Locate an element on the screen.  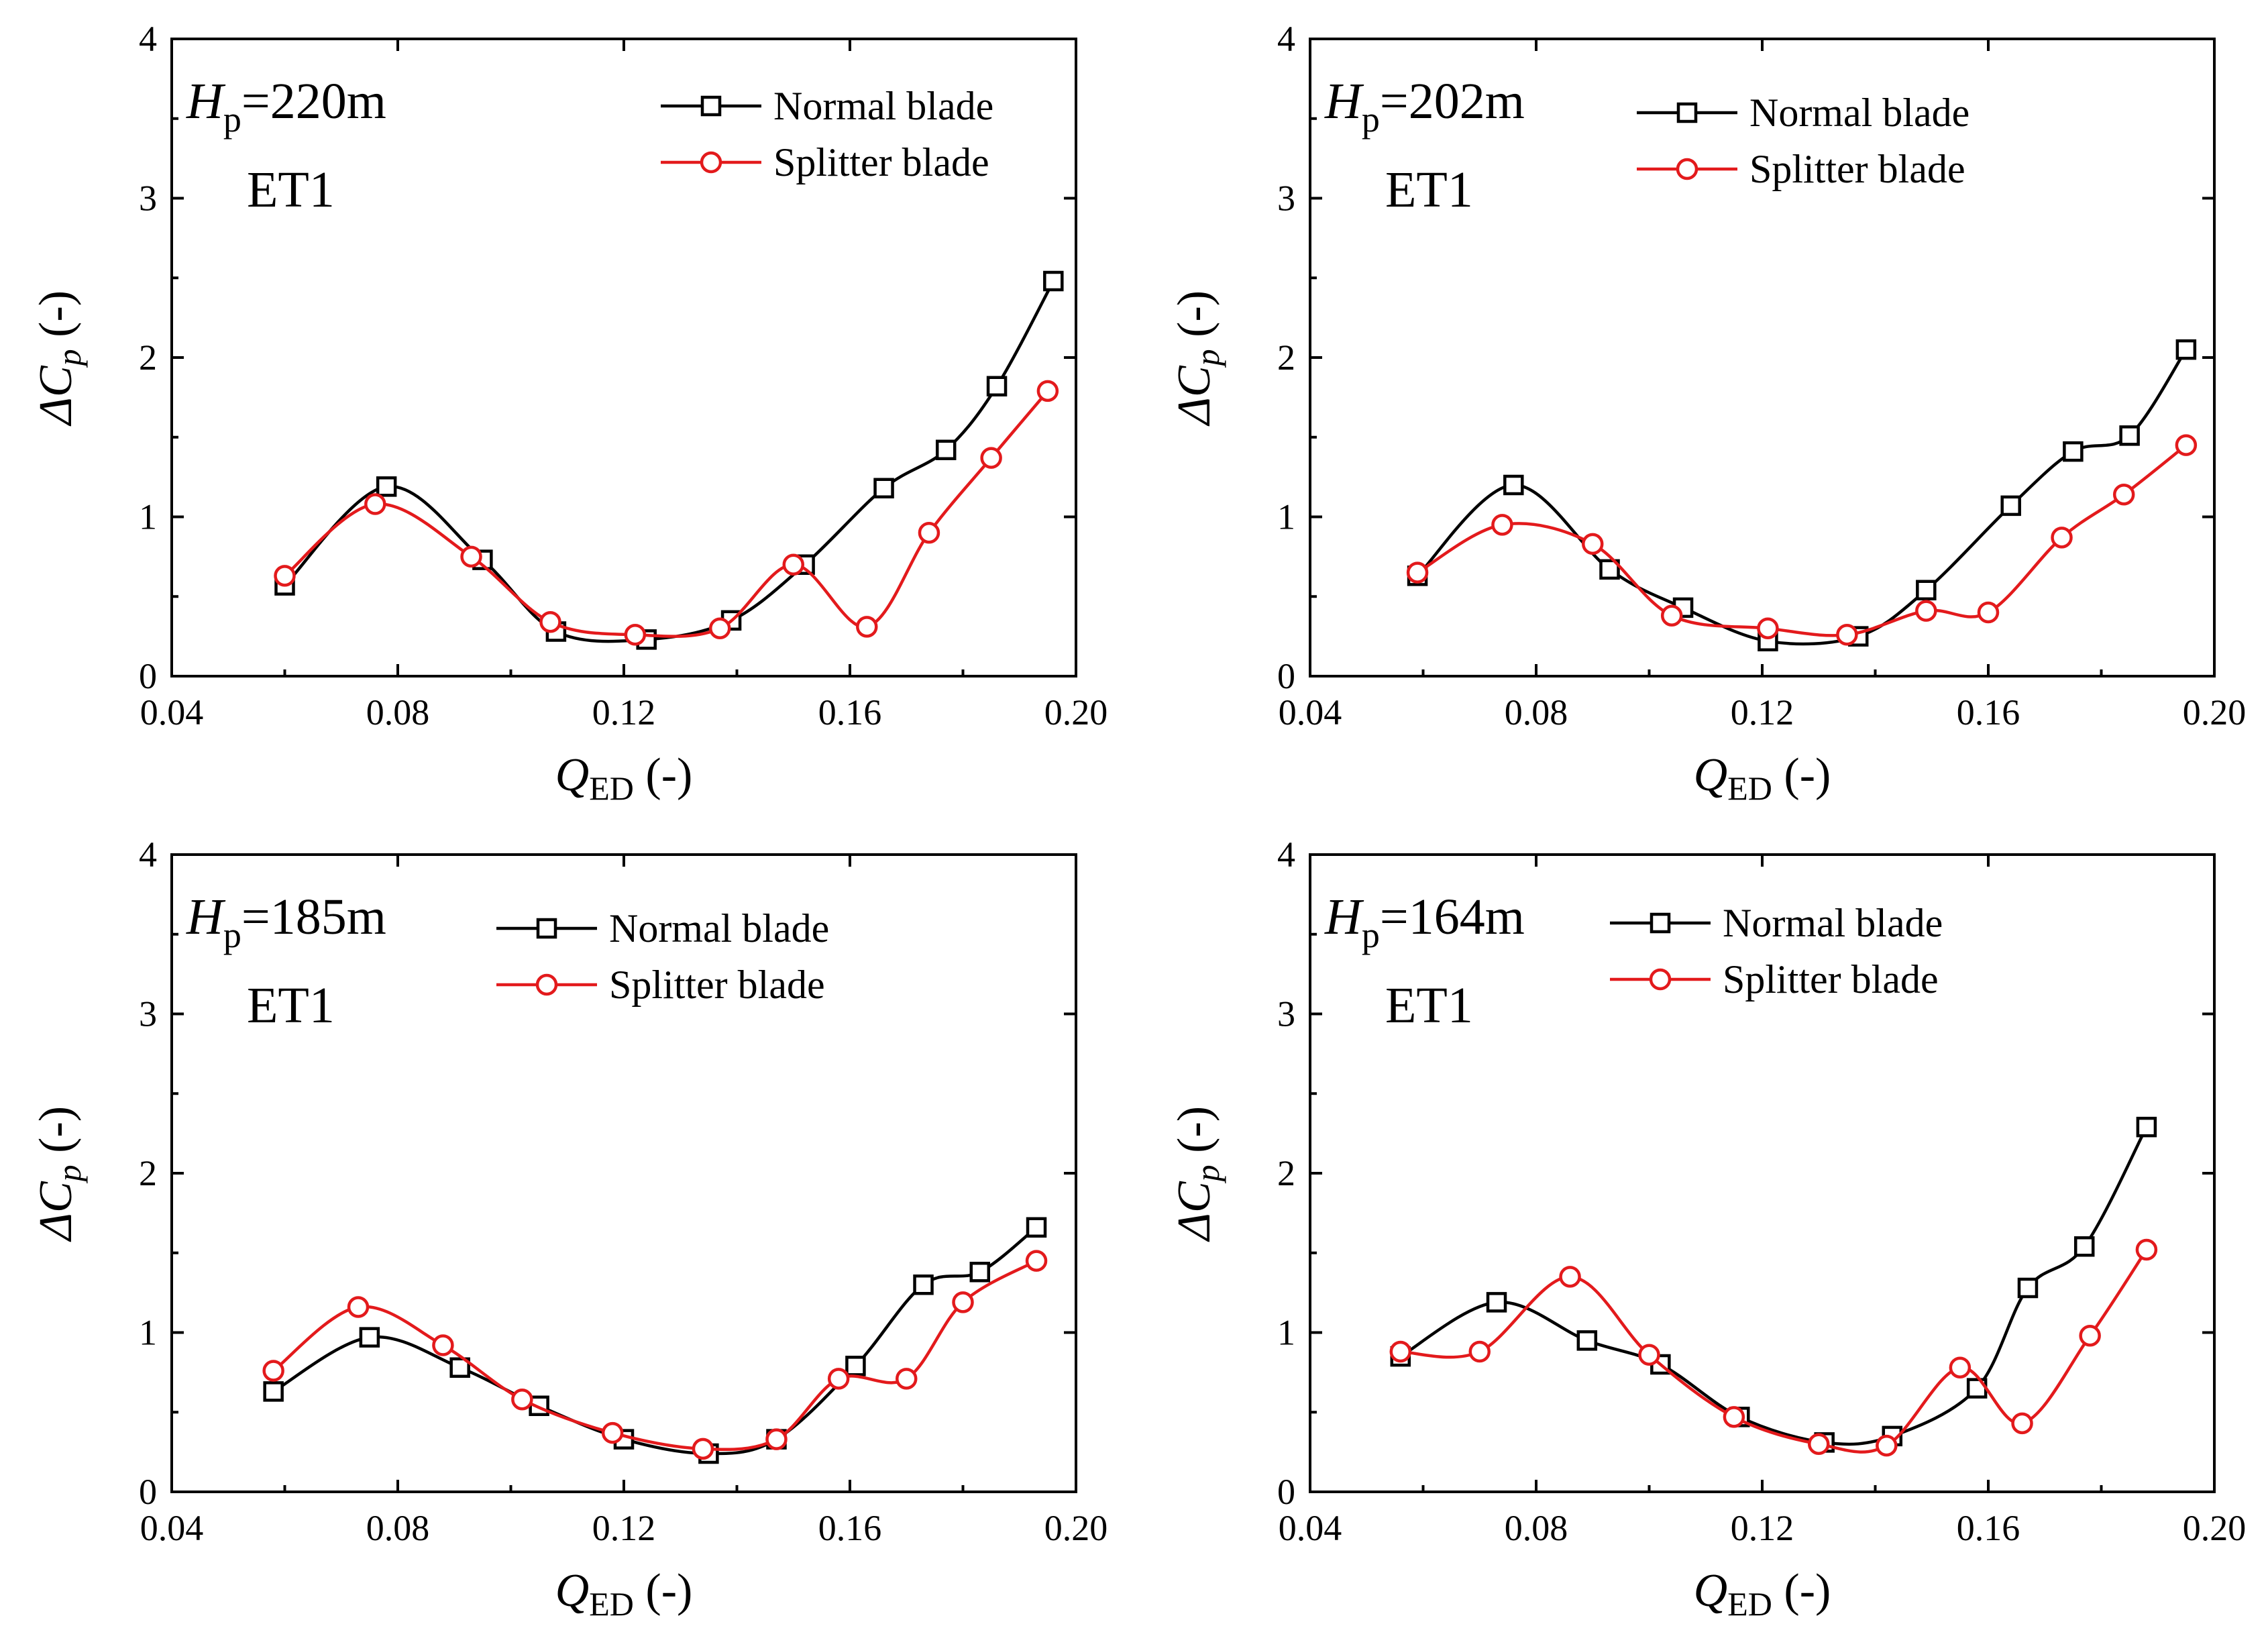
legend-label: Normal blade is located at coordinates (883, 106).